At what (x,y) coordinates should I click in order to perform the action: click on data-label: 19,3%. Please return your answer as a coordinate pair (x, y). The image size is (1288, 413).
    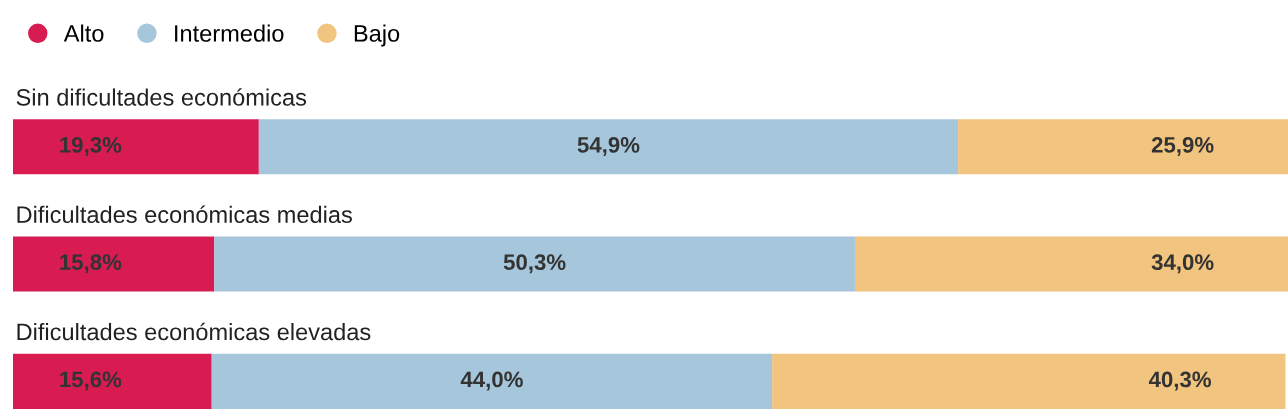
    Looking at the image, I should click on (91, 146).